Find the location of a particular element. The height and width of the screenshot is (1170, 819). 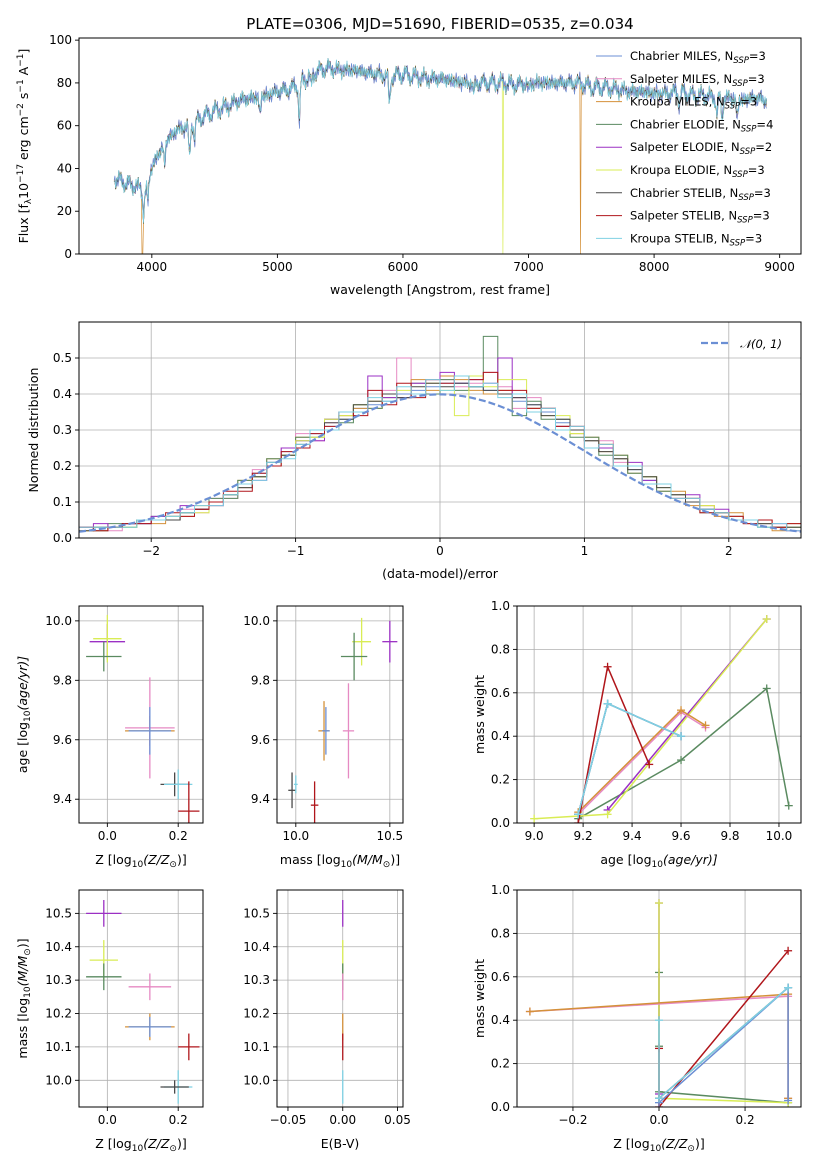

x-tick-label: 0.0 is located at coordinates (107, 836).